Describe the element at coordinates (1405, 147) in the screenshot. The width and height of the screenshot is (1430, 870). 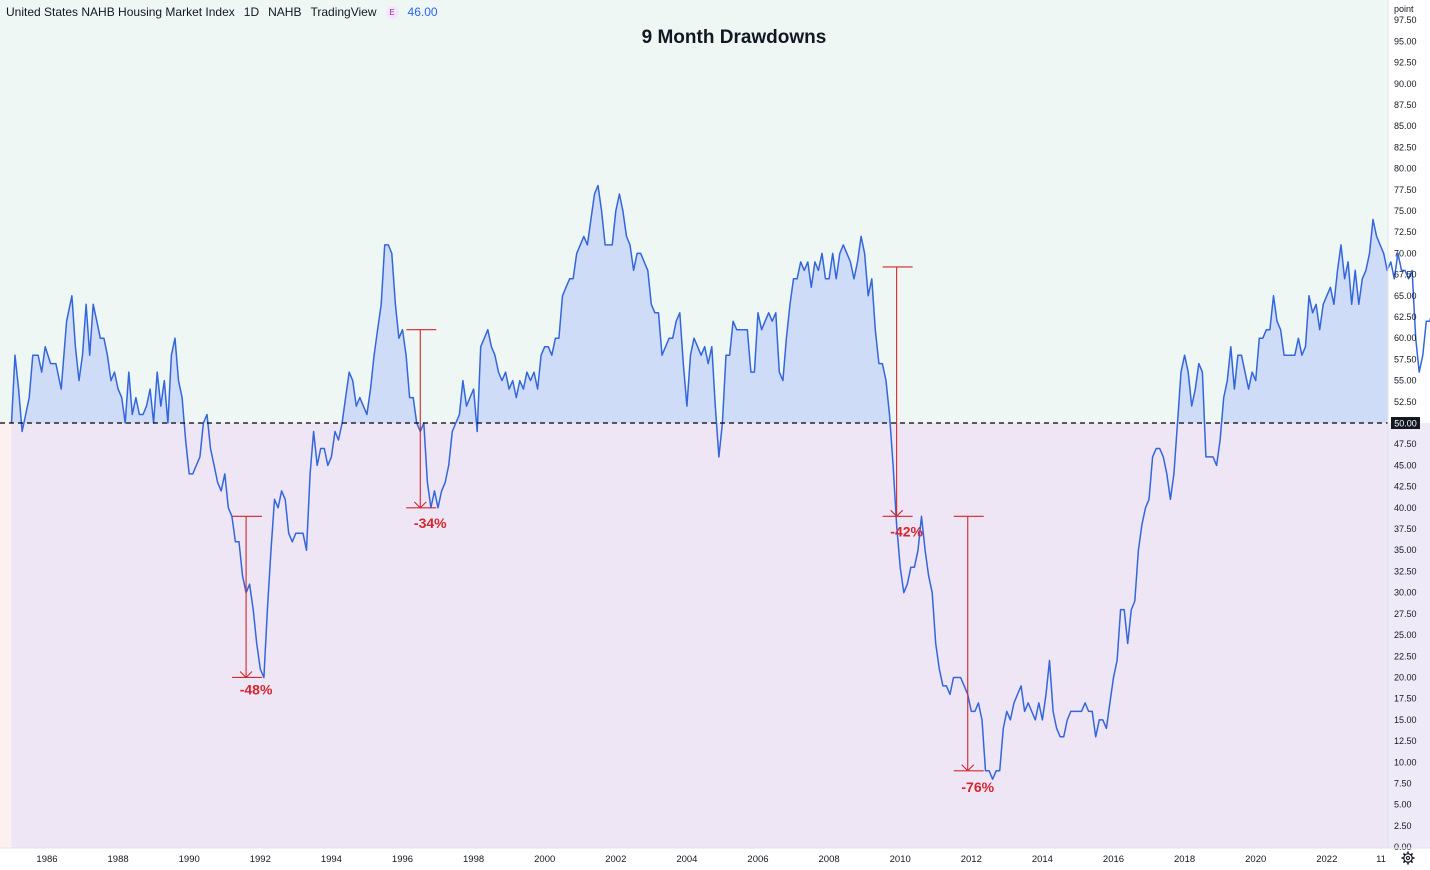
I see `y-tick-label: 82.50` at that location.